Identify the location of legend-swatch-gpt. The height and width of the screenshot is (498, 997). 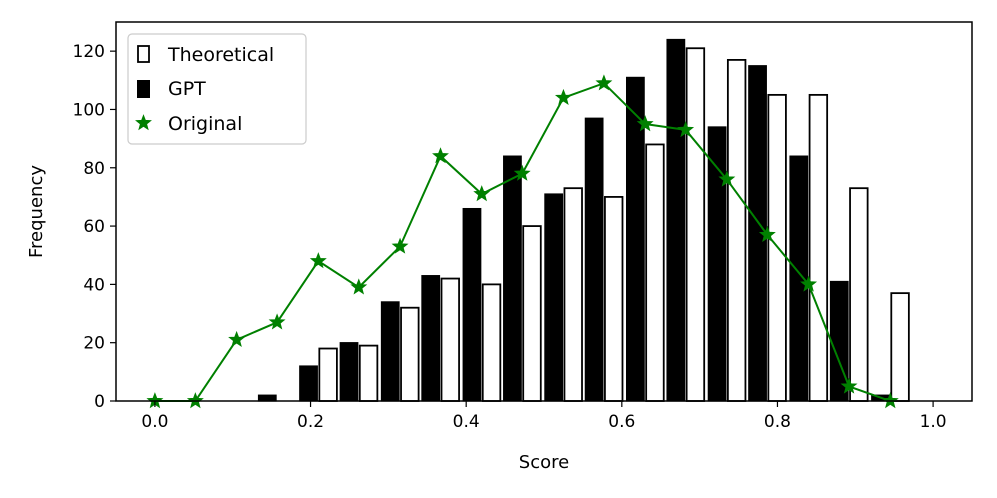
(143, 89).